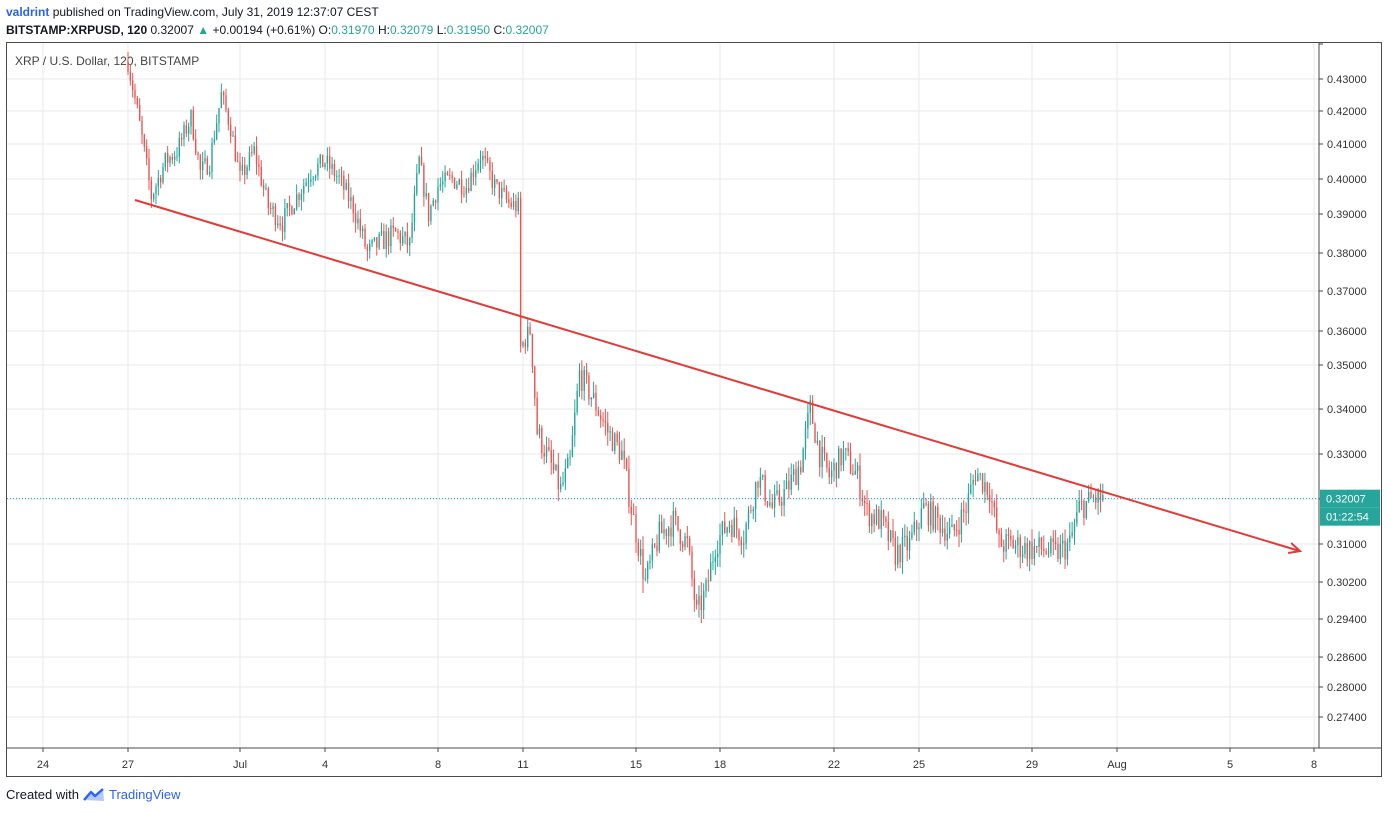 Image resolution: width=1387 pixels, height=813 pixels. Describe the element at coordinates (144, 794) in the screenshot. I see `tradingview-brand-link: TradingView` at that location.